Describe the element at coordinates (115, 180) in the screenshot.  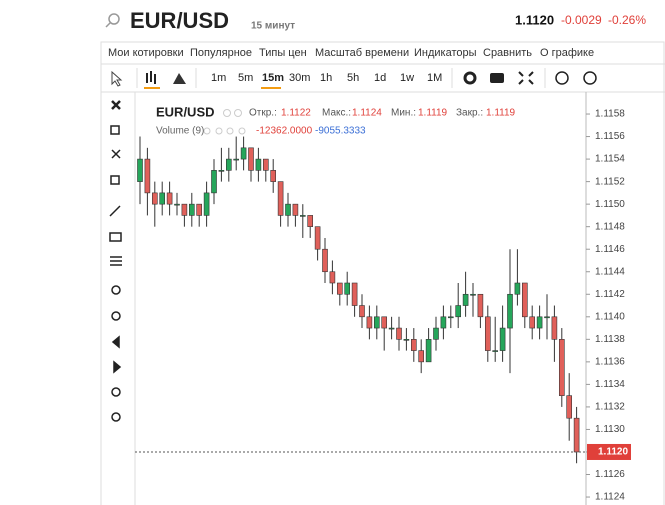
I see `copy-tool` at that location.